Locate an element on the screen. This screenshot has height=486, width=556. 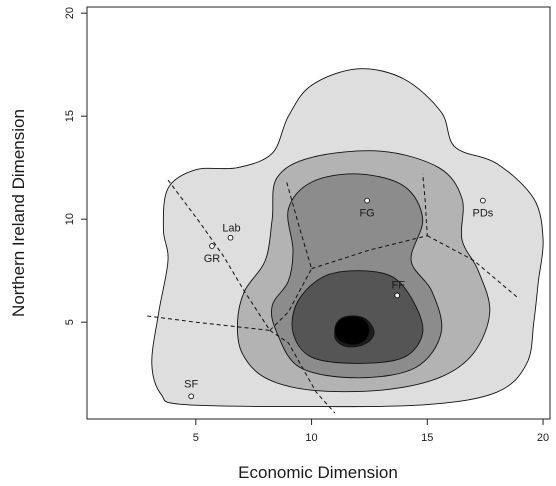
party-pds: PDs is located at coordinates (483, 208).